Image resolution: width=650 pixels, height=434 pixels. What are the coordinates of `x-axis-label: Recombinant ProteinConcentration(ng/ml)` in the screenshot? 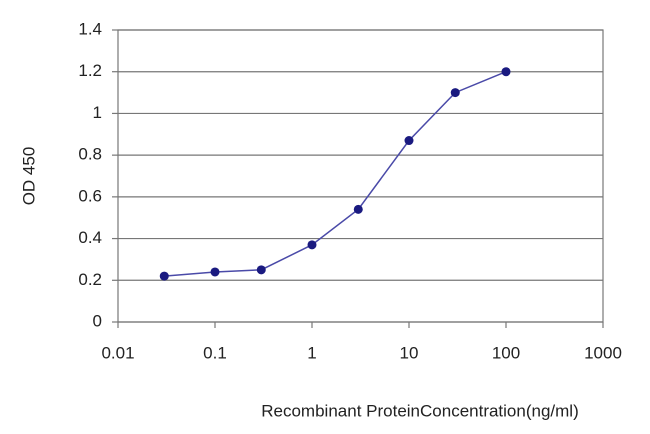 It's located at (420, 410).